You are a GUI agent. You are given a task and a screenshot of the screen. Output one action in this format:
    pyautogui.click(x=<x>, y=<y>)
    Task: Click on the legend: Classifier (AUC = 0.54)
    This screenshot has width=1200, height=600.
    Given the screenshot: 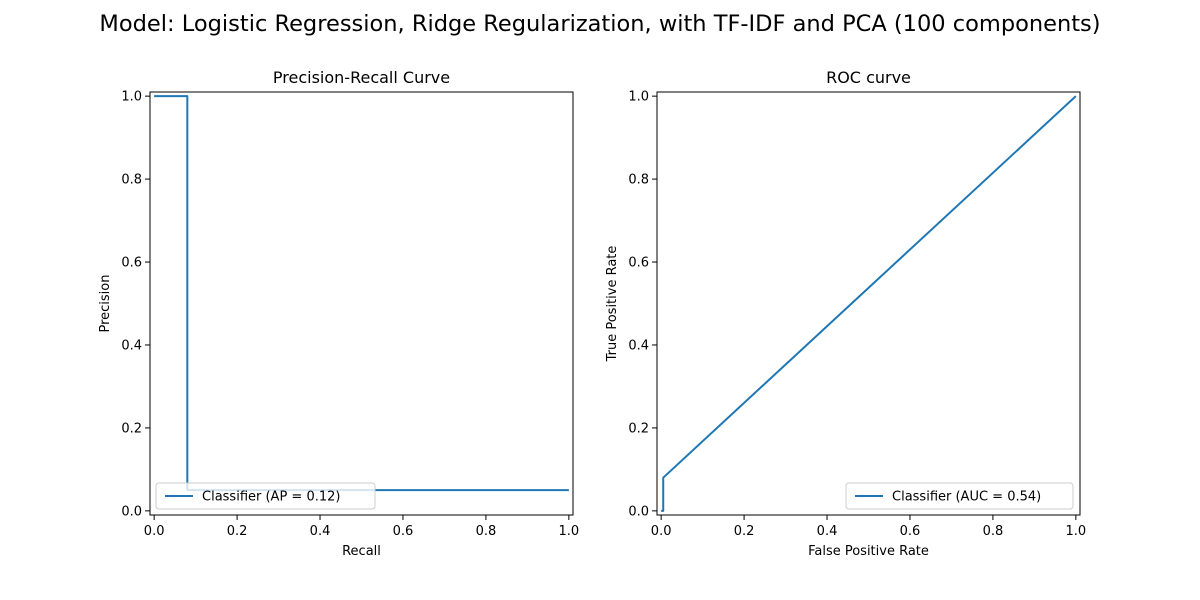 What is the action you would take?
    pyautogui.click(x=959, y=496)
    